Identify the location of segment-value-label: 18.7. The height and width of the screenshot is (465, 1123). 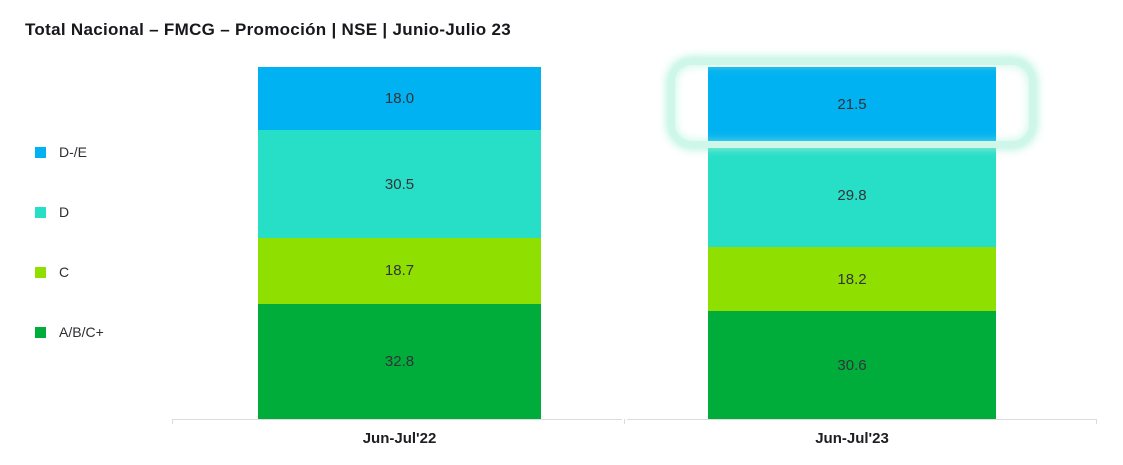
(399, 271).